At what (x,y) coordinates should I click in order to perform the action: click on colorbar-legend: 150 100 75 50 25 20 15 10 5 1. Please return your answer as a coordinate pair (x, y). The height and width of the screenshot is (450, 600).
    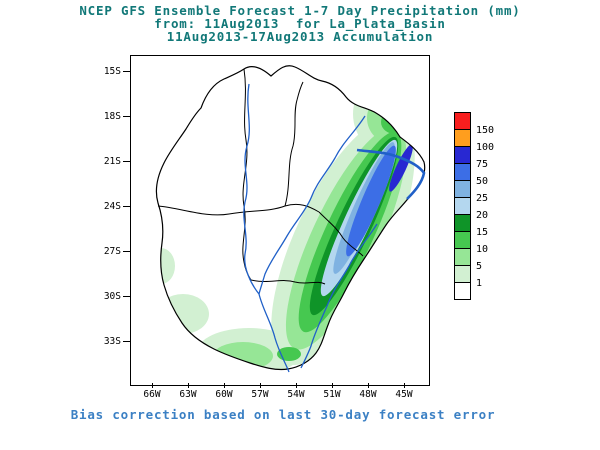
    Looking at the image, I should click on (477, 210).